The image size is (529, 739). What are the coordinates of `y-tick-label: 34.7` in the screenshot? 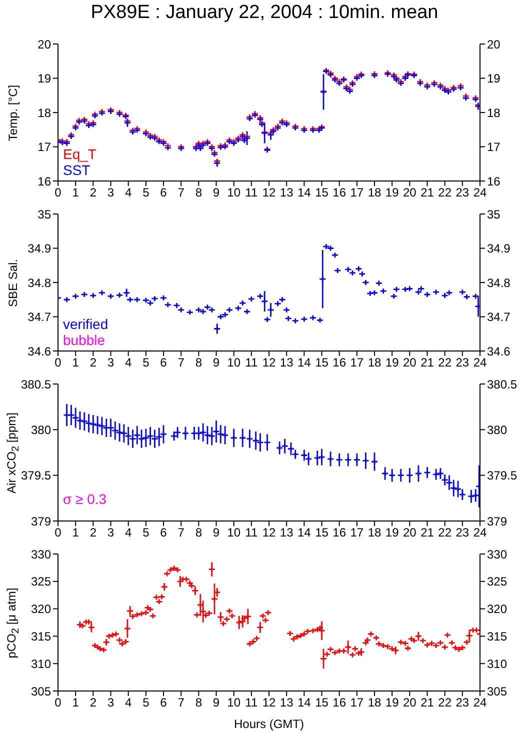 It's located at (40, 317).